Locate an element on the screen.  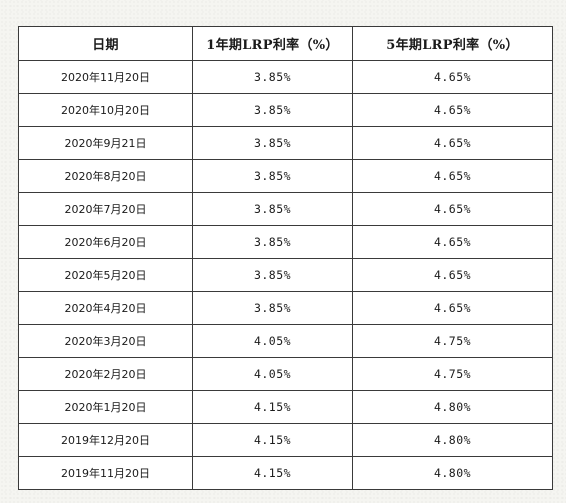
table-row: 2019年12月20日 4.15% 4.80% is located at coordinates (285, 440).